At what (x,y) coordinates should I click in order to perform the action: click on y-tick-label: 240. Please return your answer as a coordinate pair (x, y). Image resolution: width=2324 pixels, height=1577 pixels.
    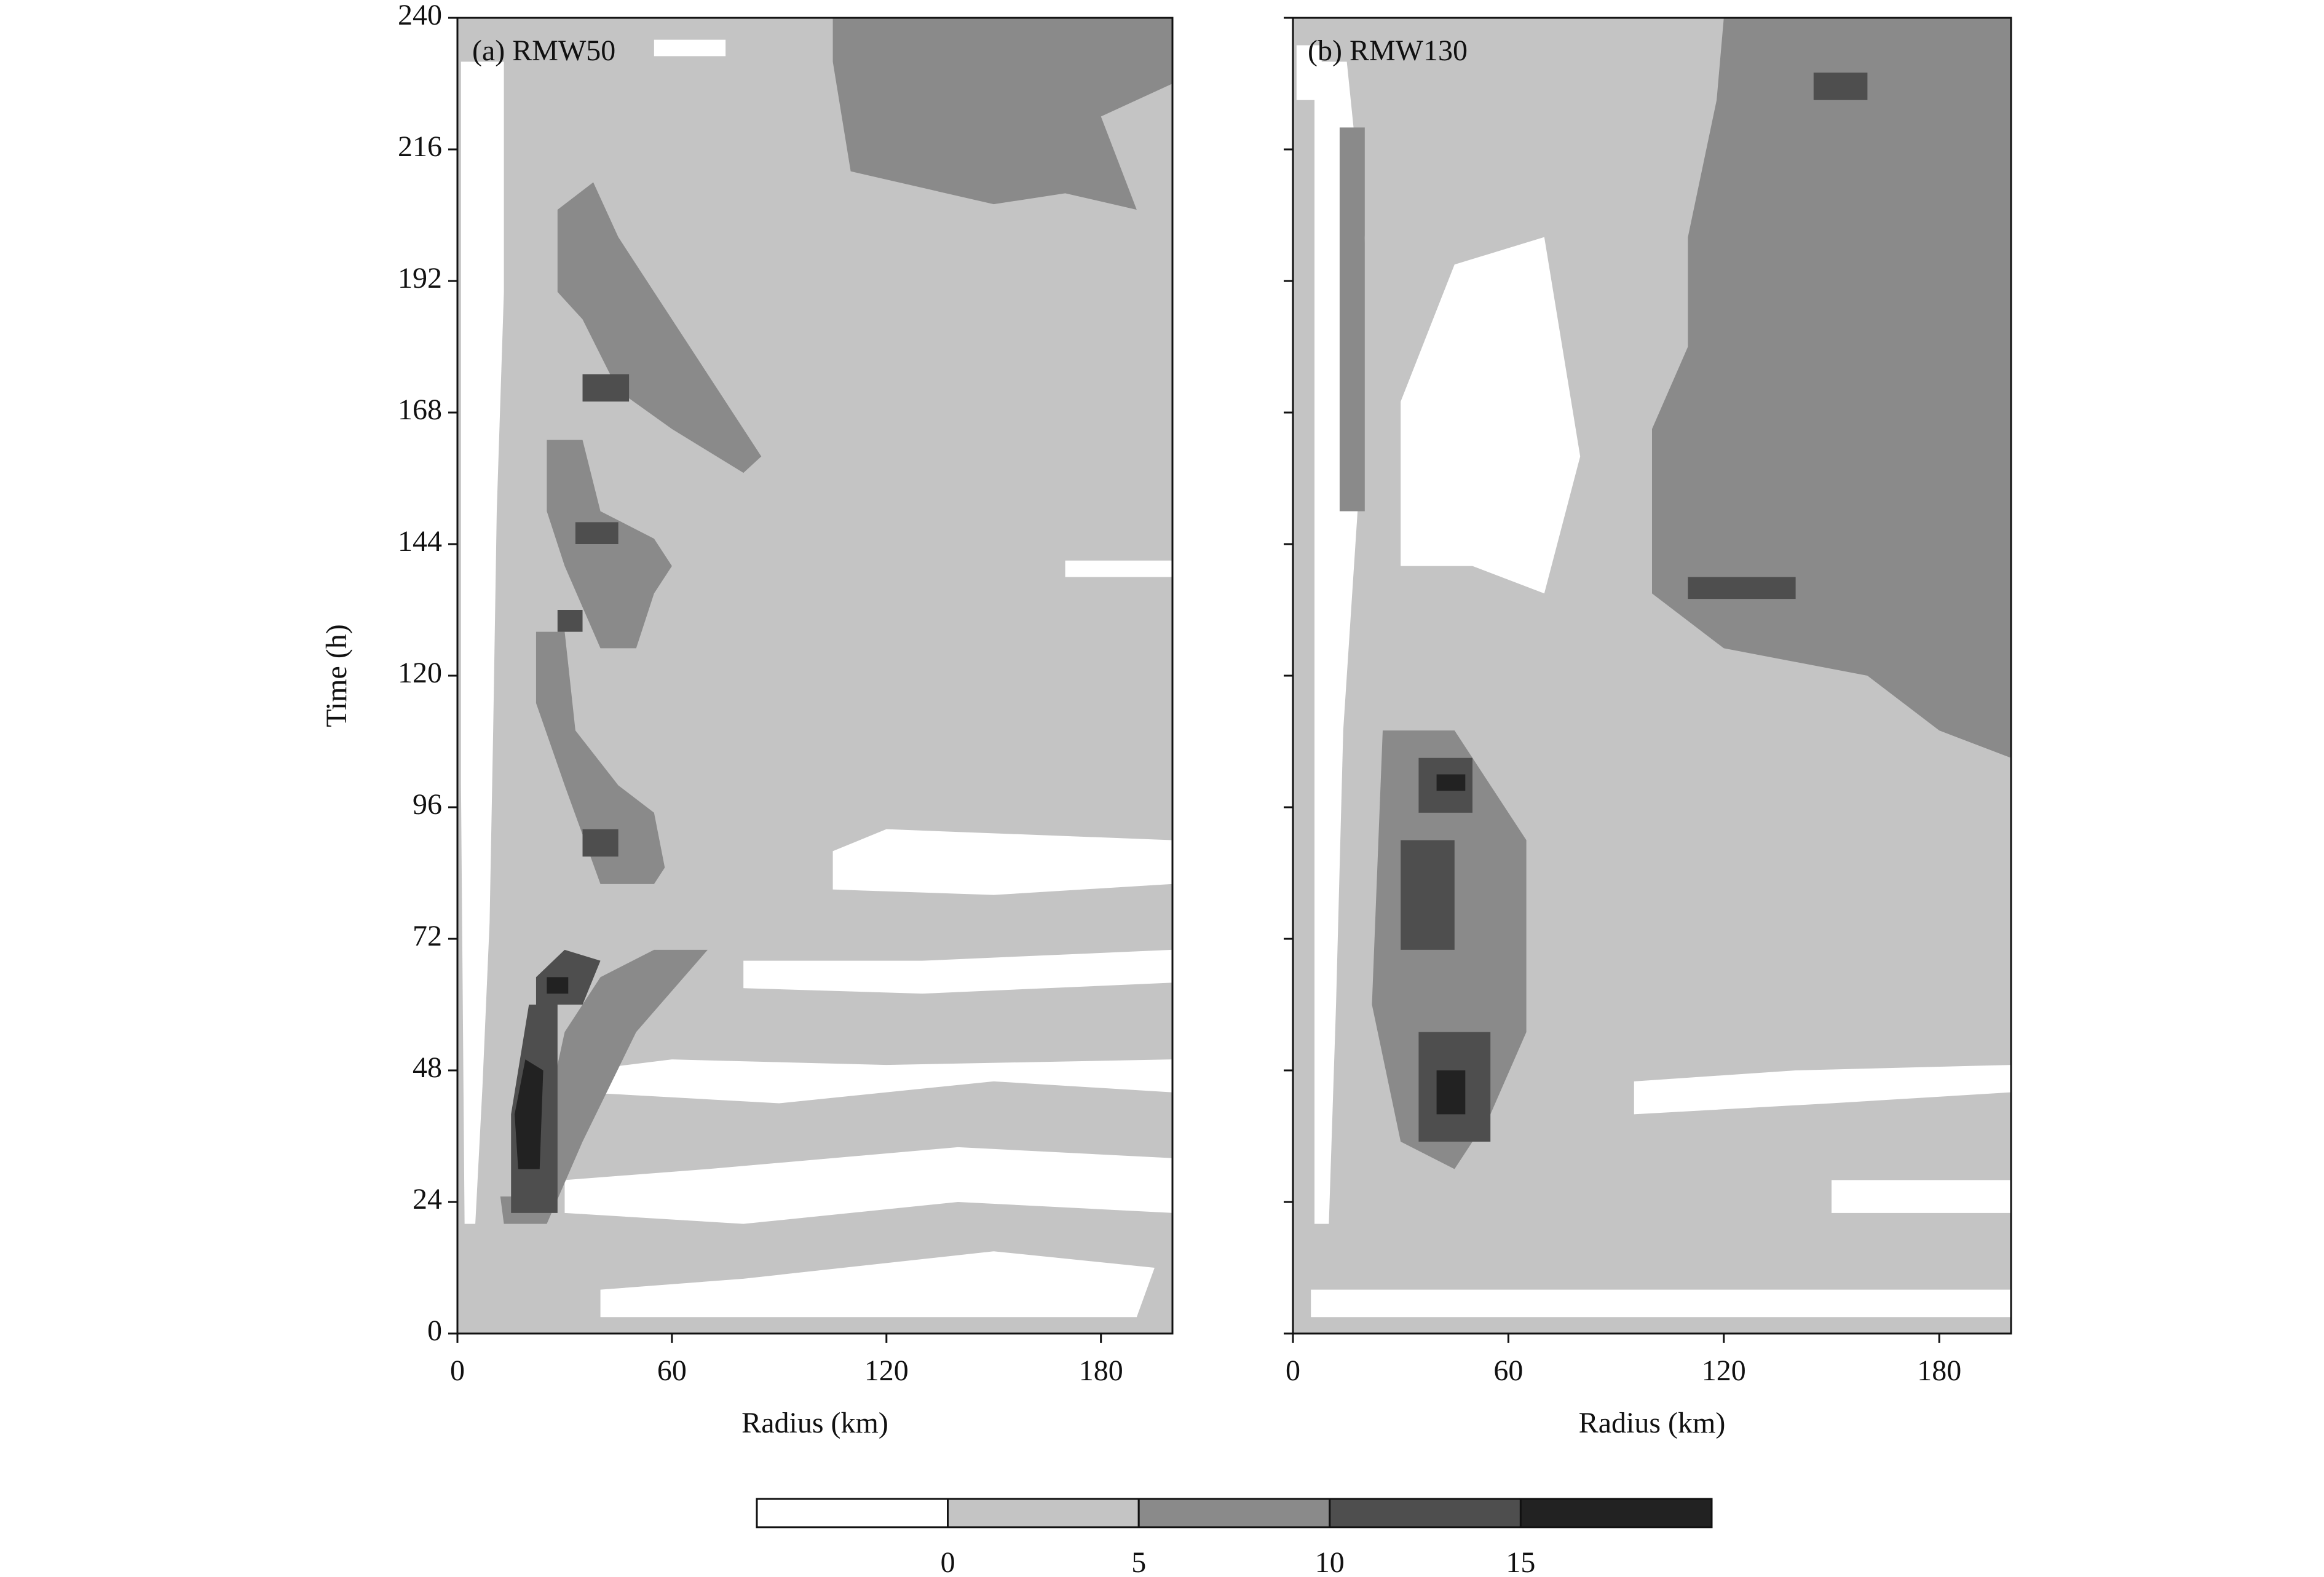
    Looking at the image, I should click on (420, 15).